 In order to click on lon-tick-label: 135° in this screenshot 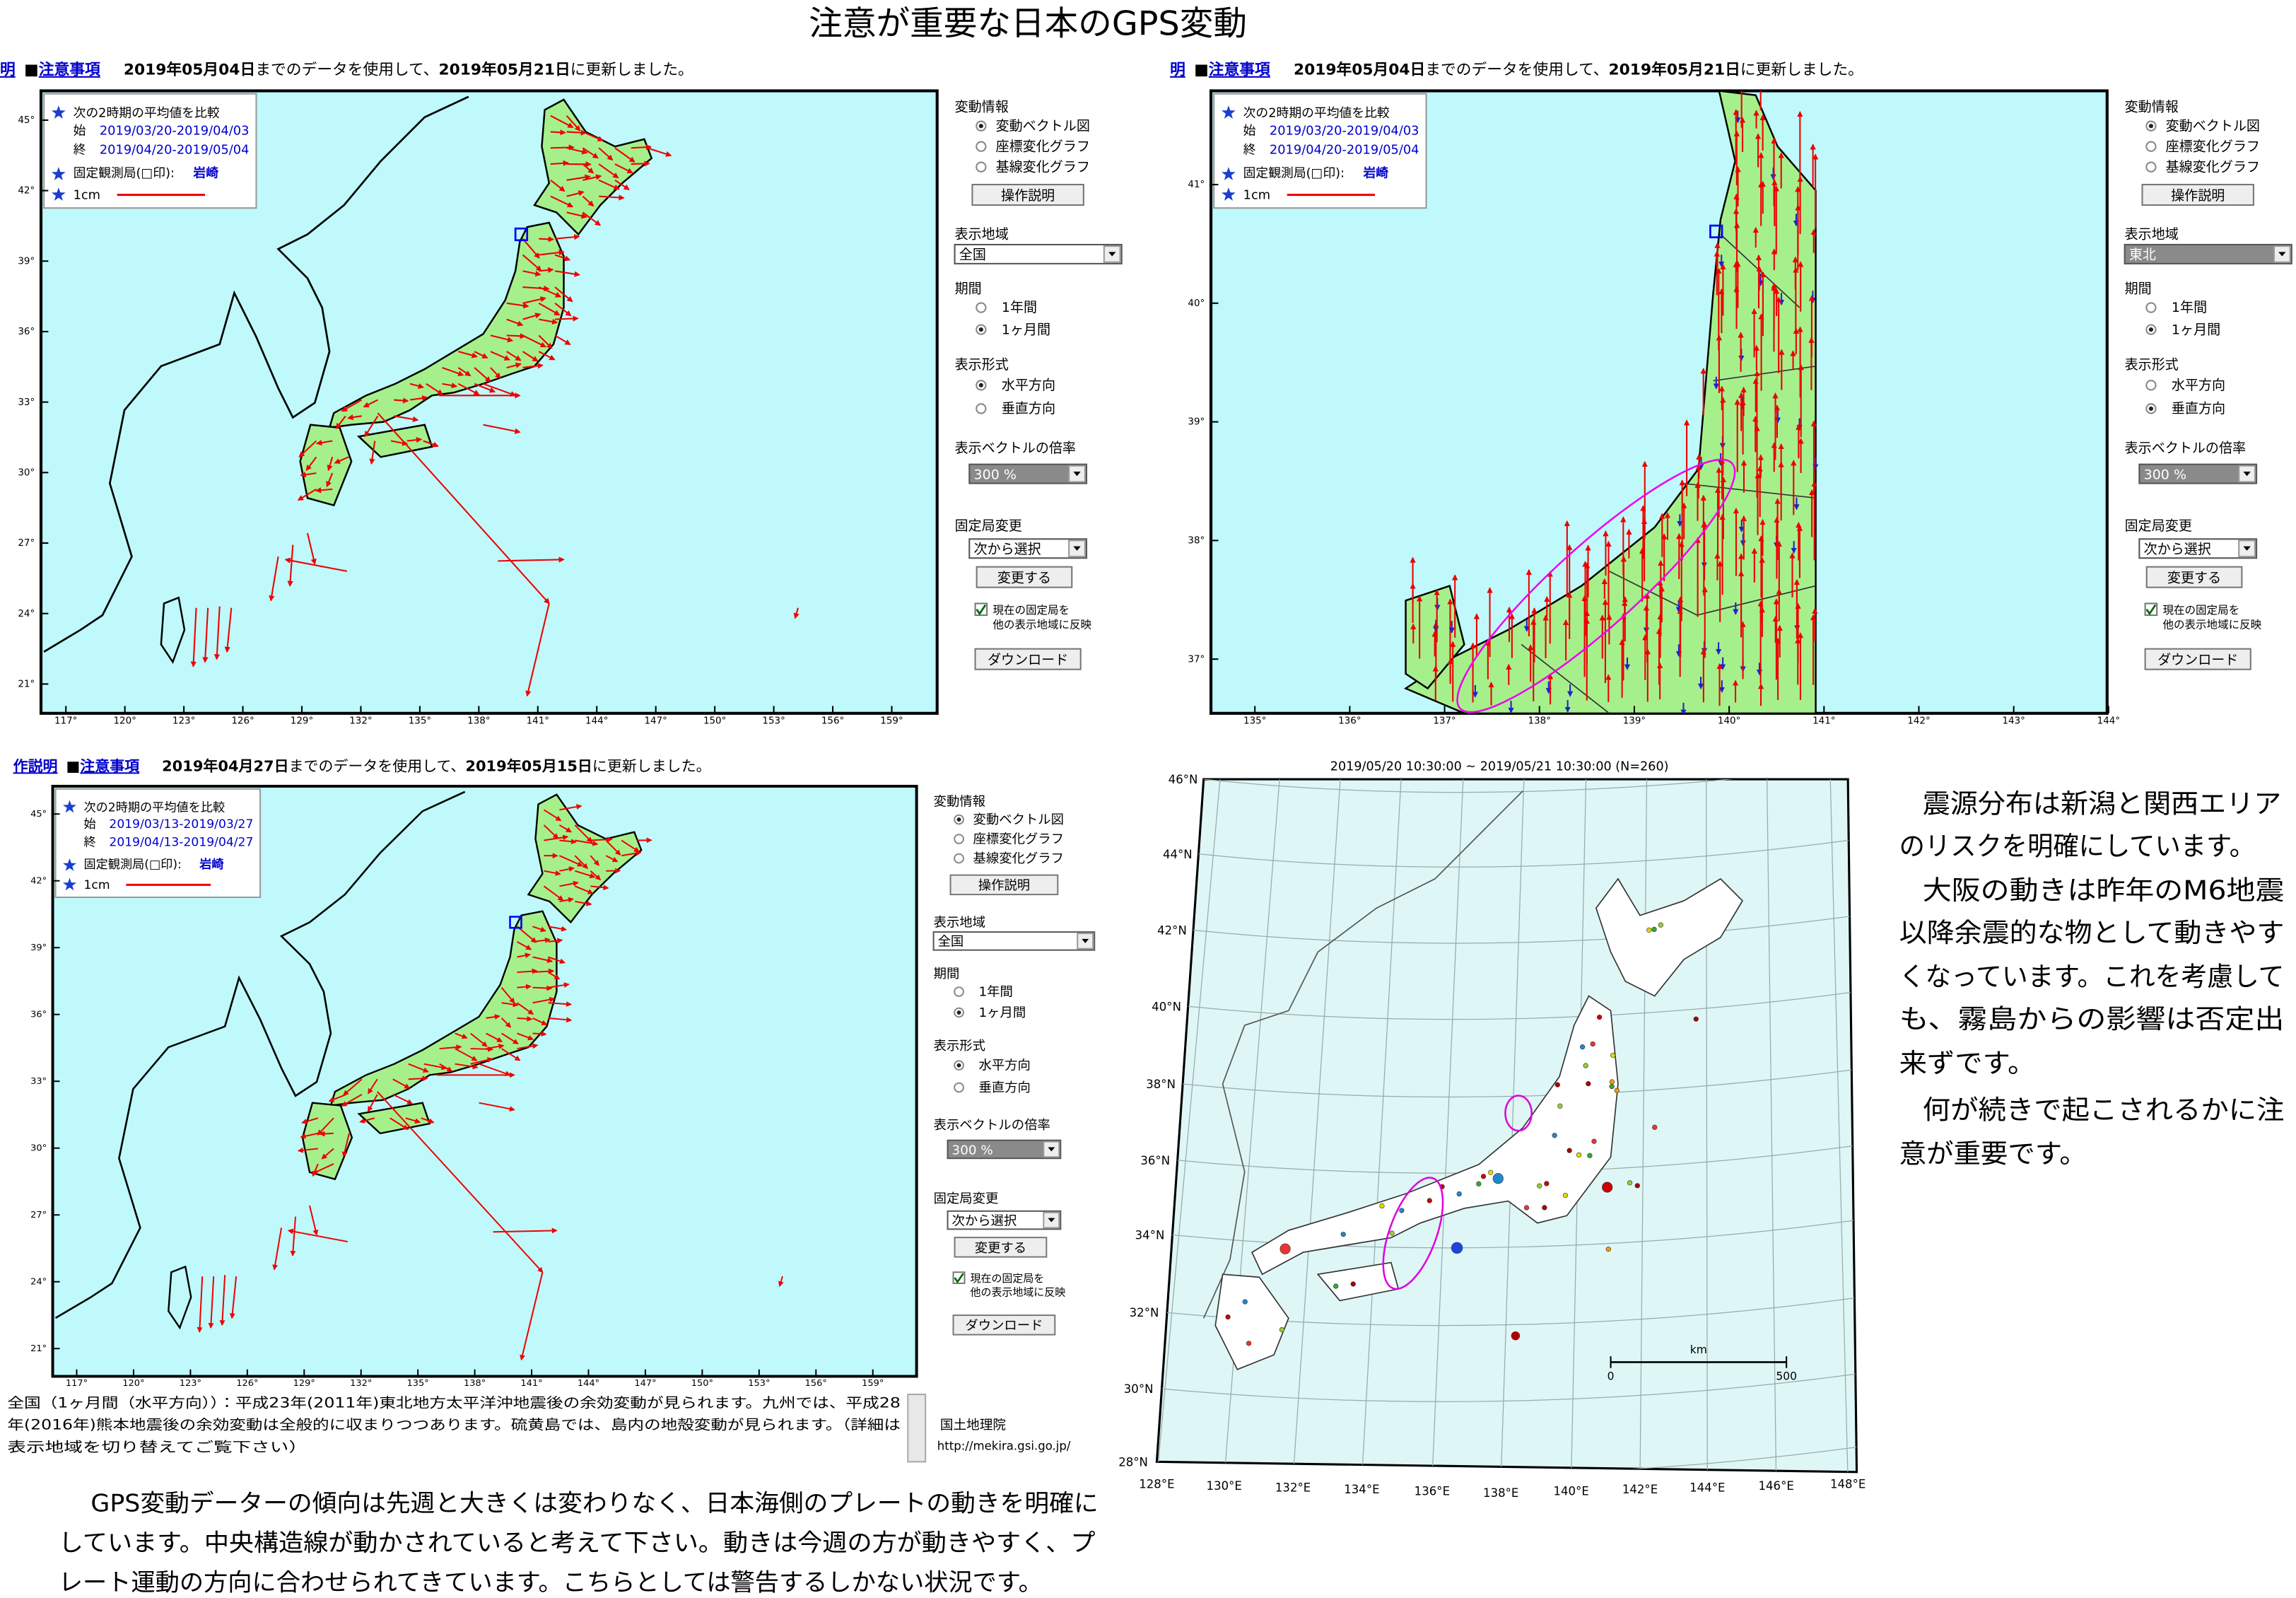, I will do `click(420, 721)`.